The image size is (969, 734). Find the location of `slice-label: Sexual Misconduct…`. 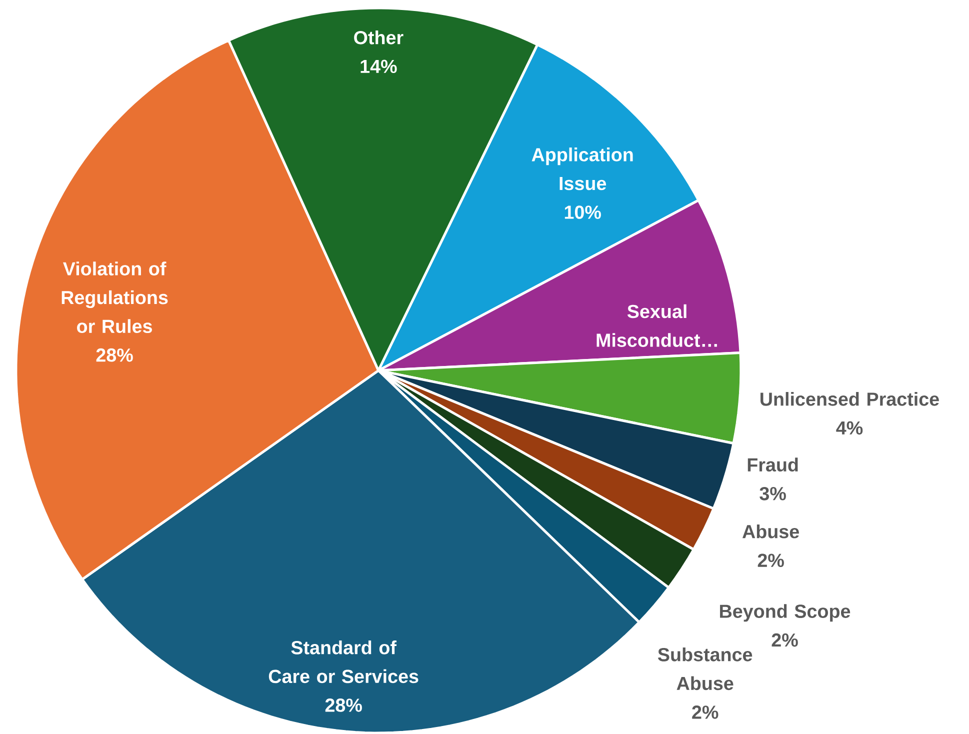

slice-label: Sexual Misconduct… is located at coordinates (656, 325).